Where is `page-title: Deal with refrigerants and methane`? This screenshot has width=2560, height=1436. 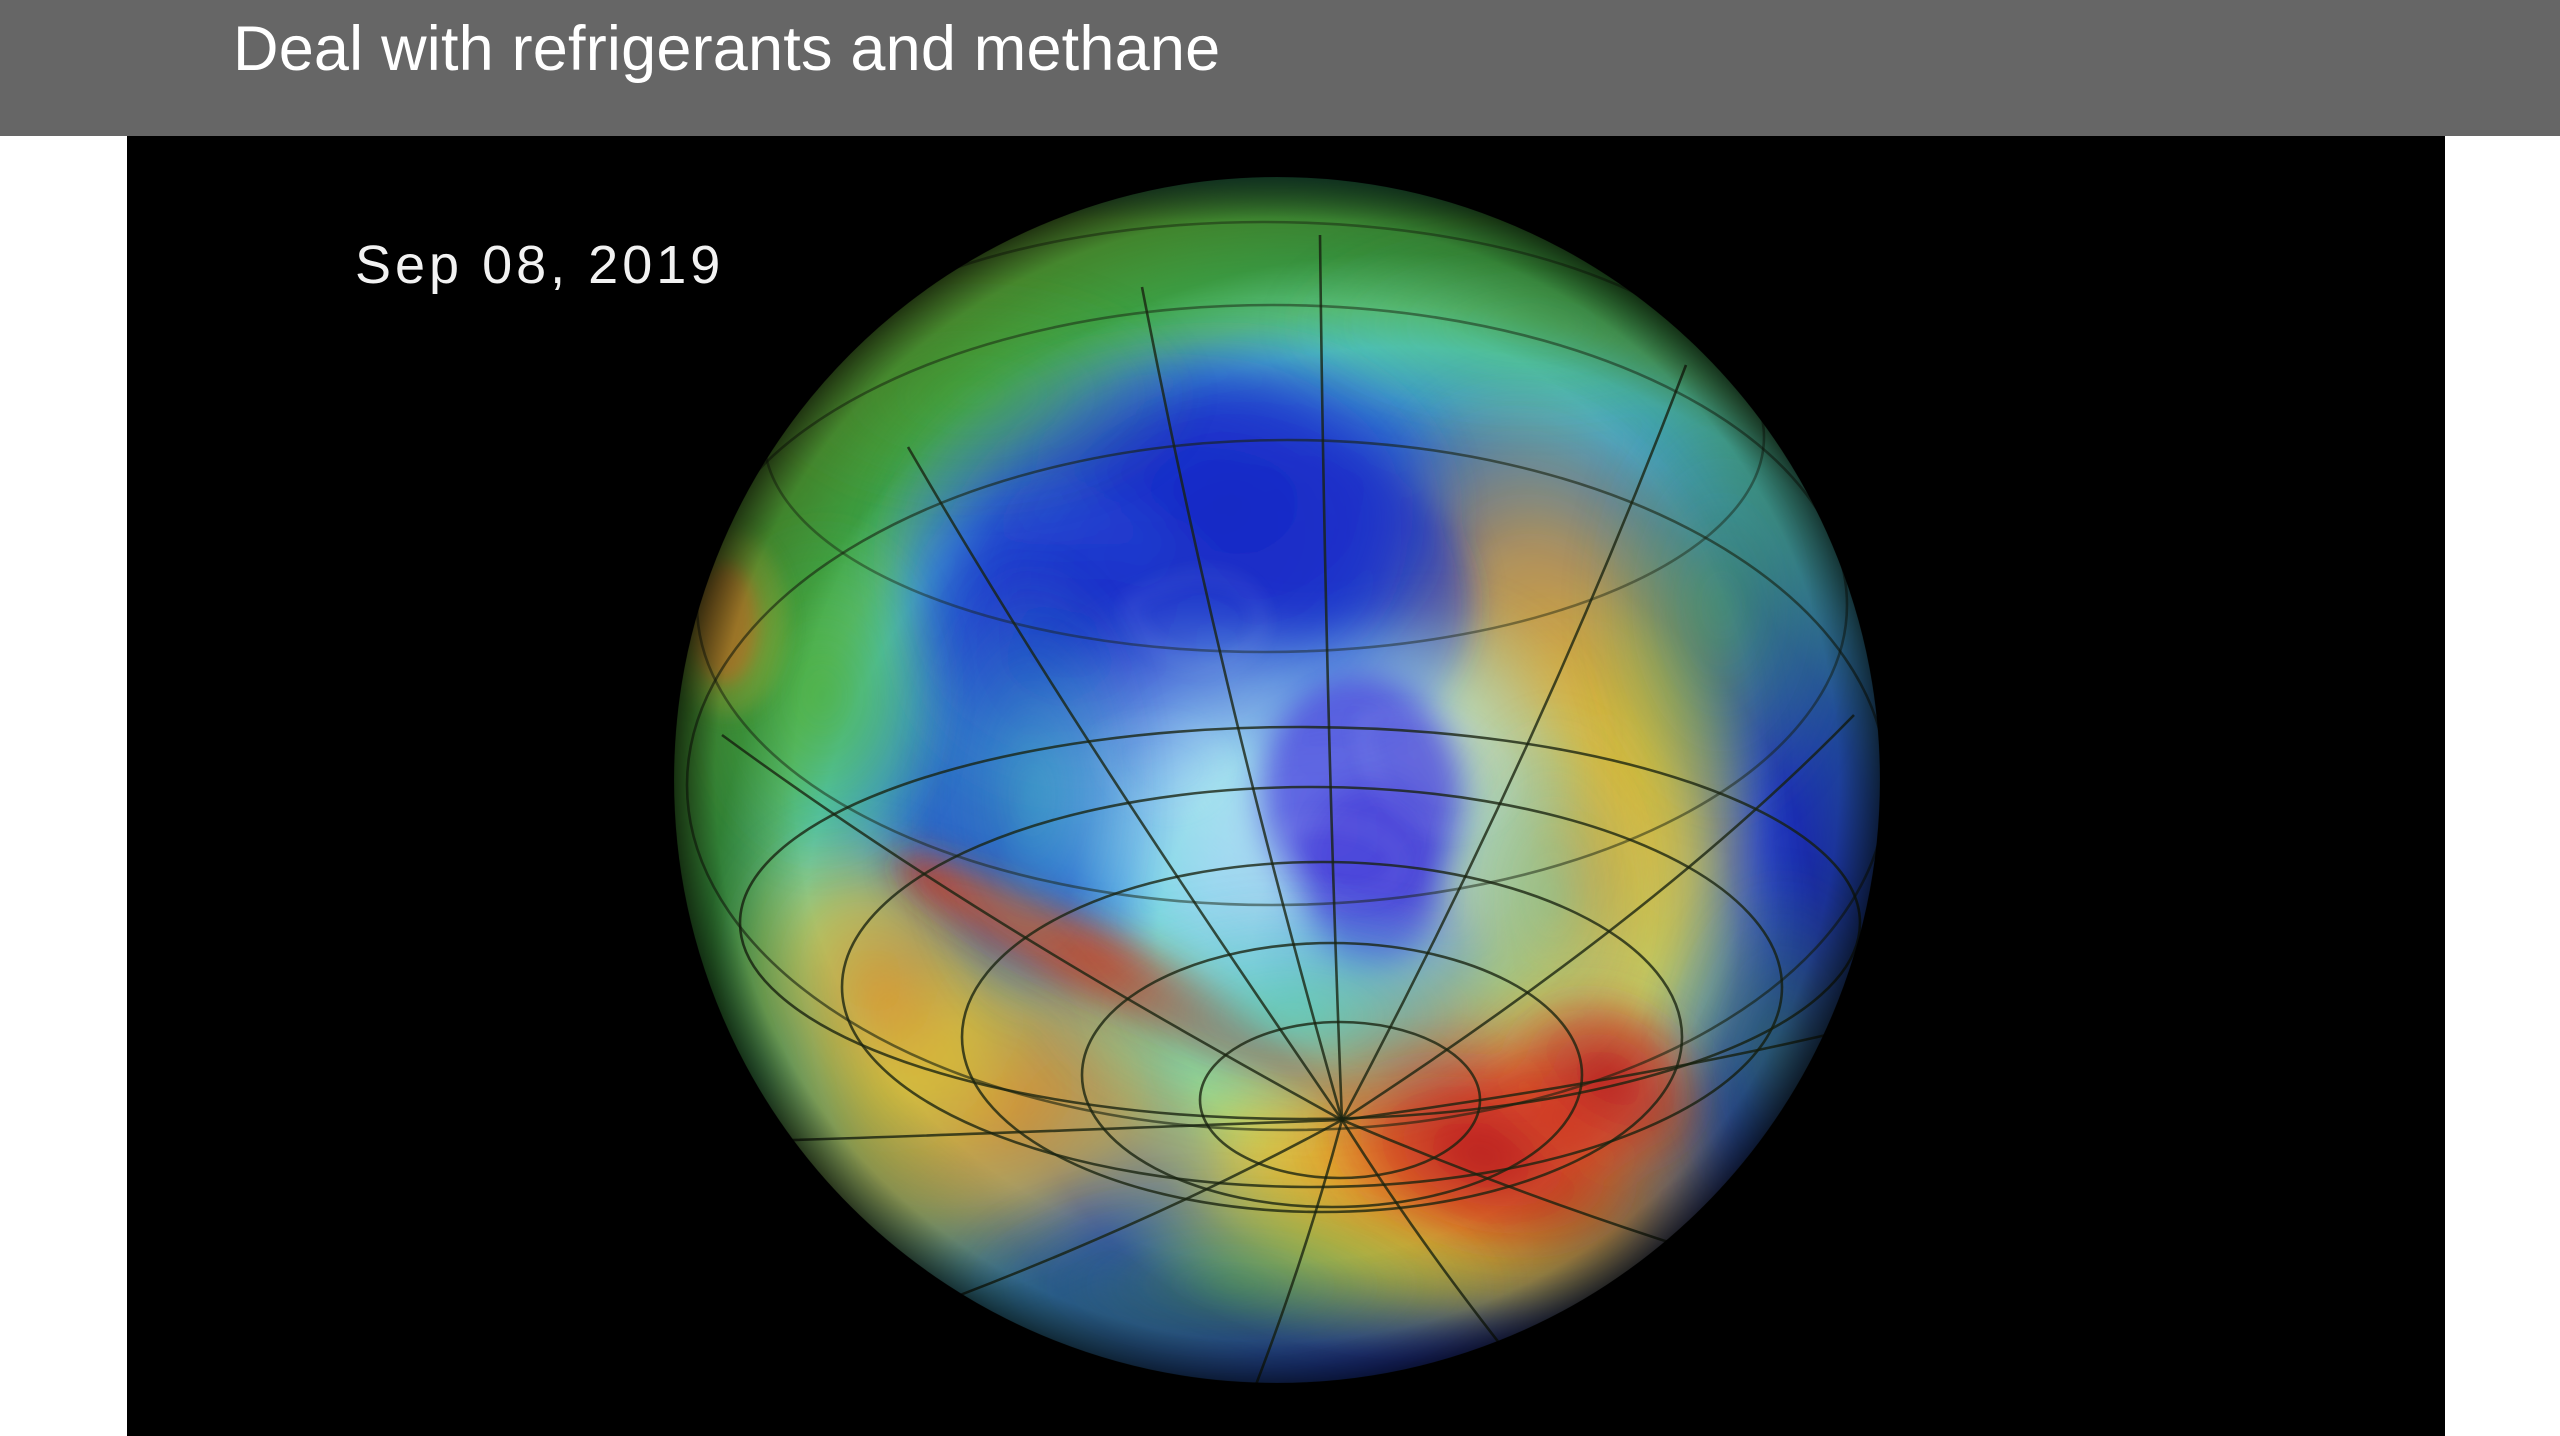 page-title: Deal with refrigerants and methane is located at coordinates (727, 49).